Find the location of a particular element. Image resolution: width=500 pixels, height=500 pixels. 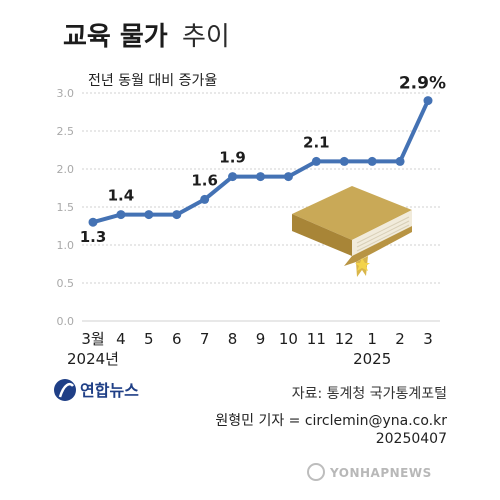

watermark: YONHAPNEWS is located at coordinates (369, 472).